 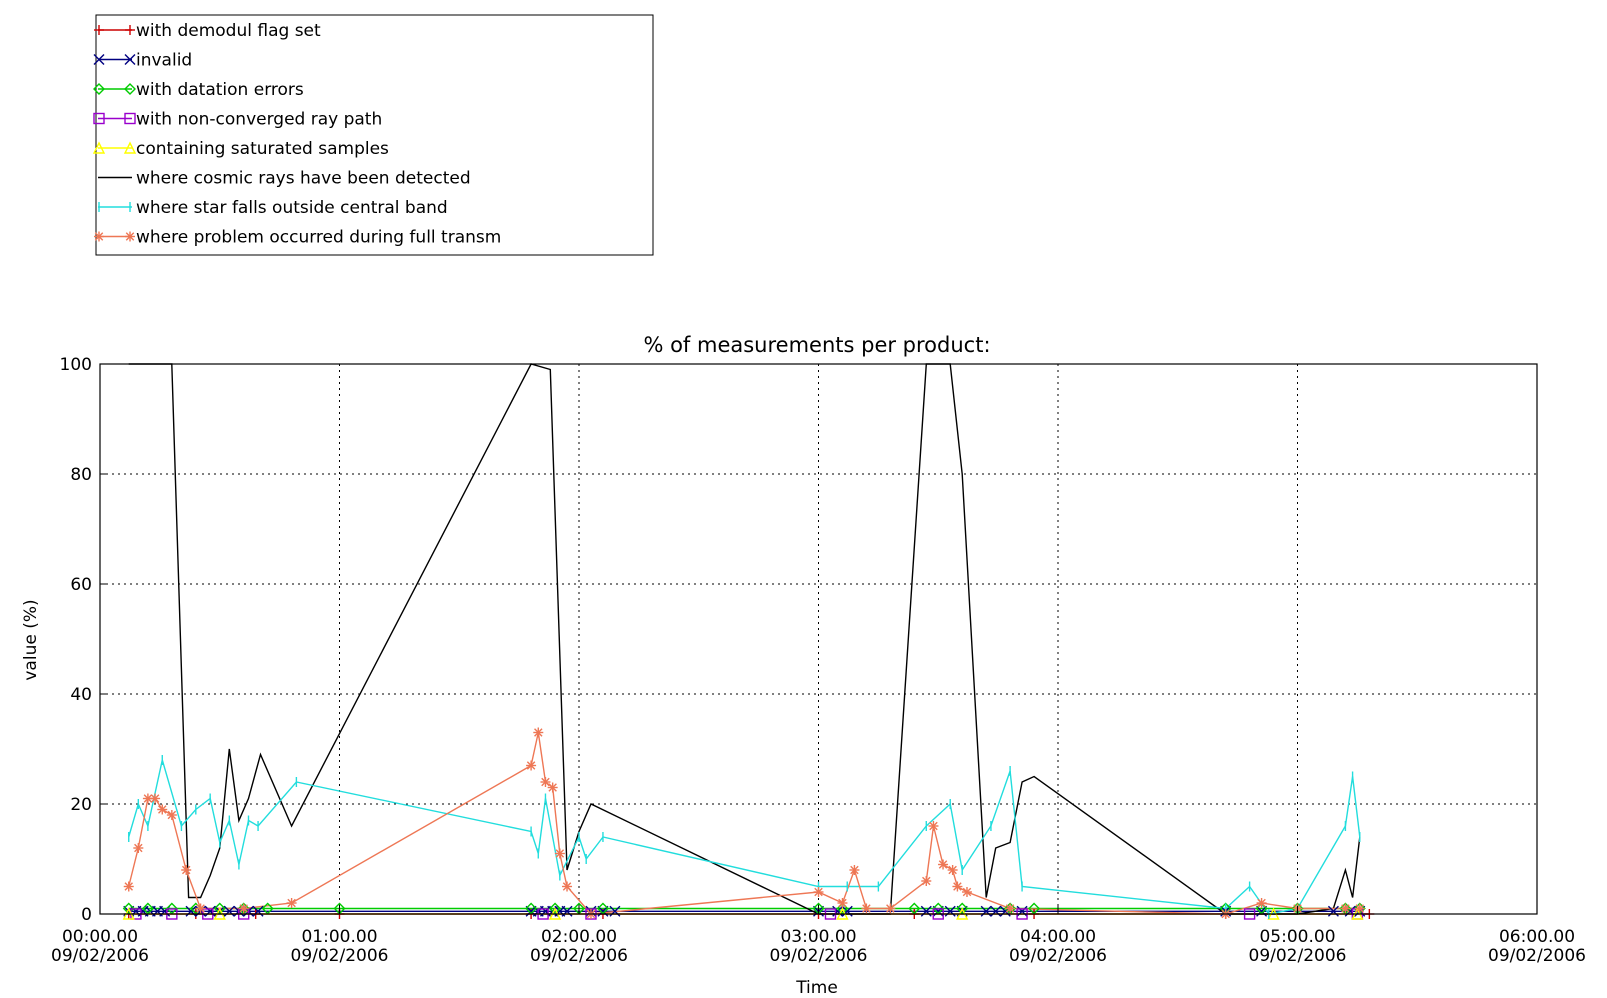 What do you see at coordinates (816, 345) in the screenshot?
I see `chart-title: % of measurements per product:` at bounding box center [816, 345].